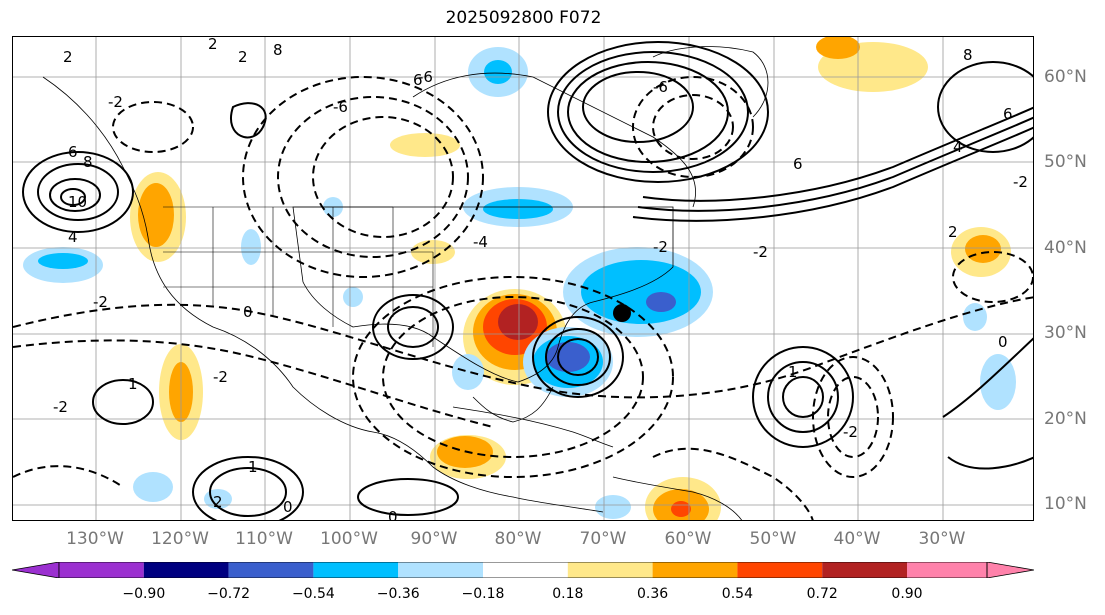 The height and width of the screenshot is (615, 1105). What do you see at coordinates (1065, 333) in the screenshot?
I see `lat-label: 30°N` at bounding box center [1065, 333].